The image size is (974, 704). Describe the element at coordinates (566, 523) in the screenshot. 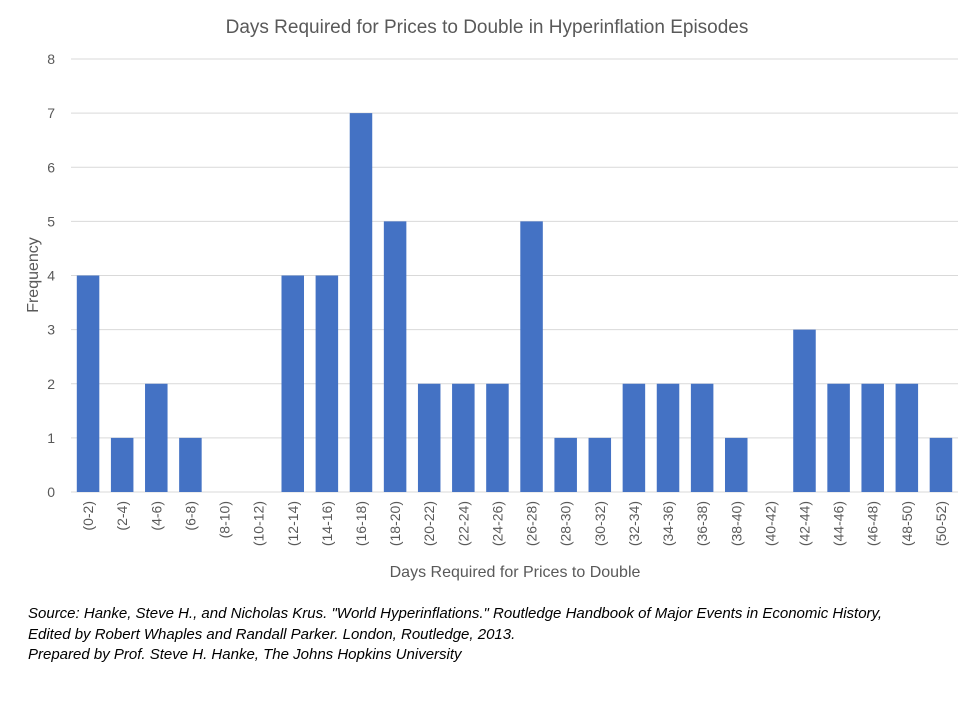

I see `x-tick-label: (28-30)` at that location.